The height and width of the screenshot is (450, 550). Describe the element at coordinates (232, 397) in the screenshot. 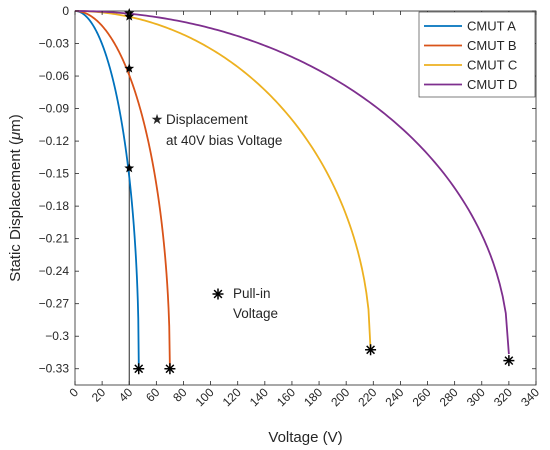

I see `x-tick-label: 120` at that location.